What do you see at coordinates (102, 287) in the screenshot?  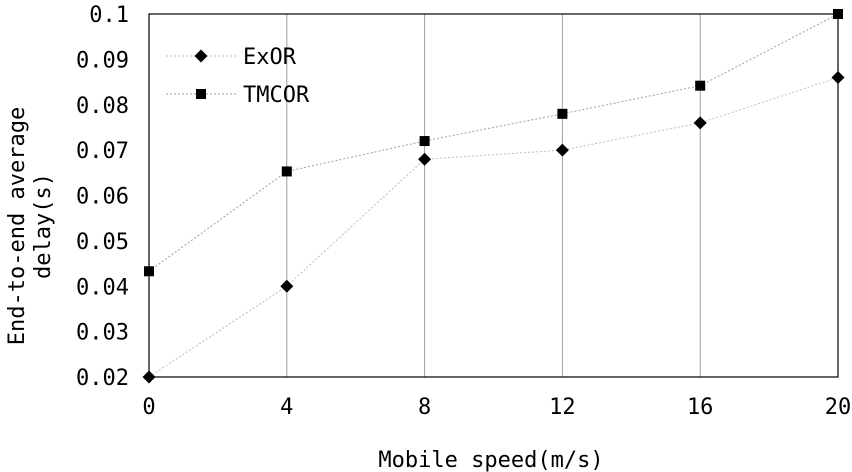 I see `y-tick-label: 0.04` at bounding box center [102, 287].